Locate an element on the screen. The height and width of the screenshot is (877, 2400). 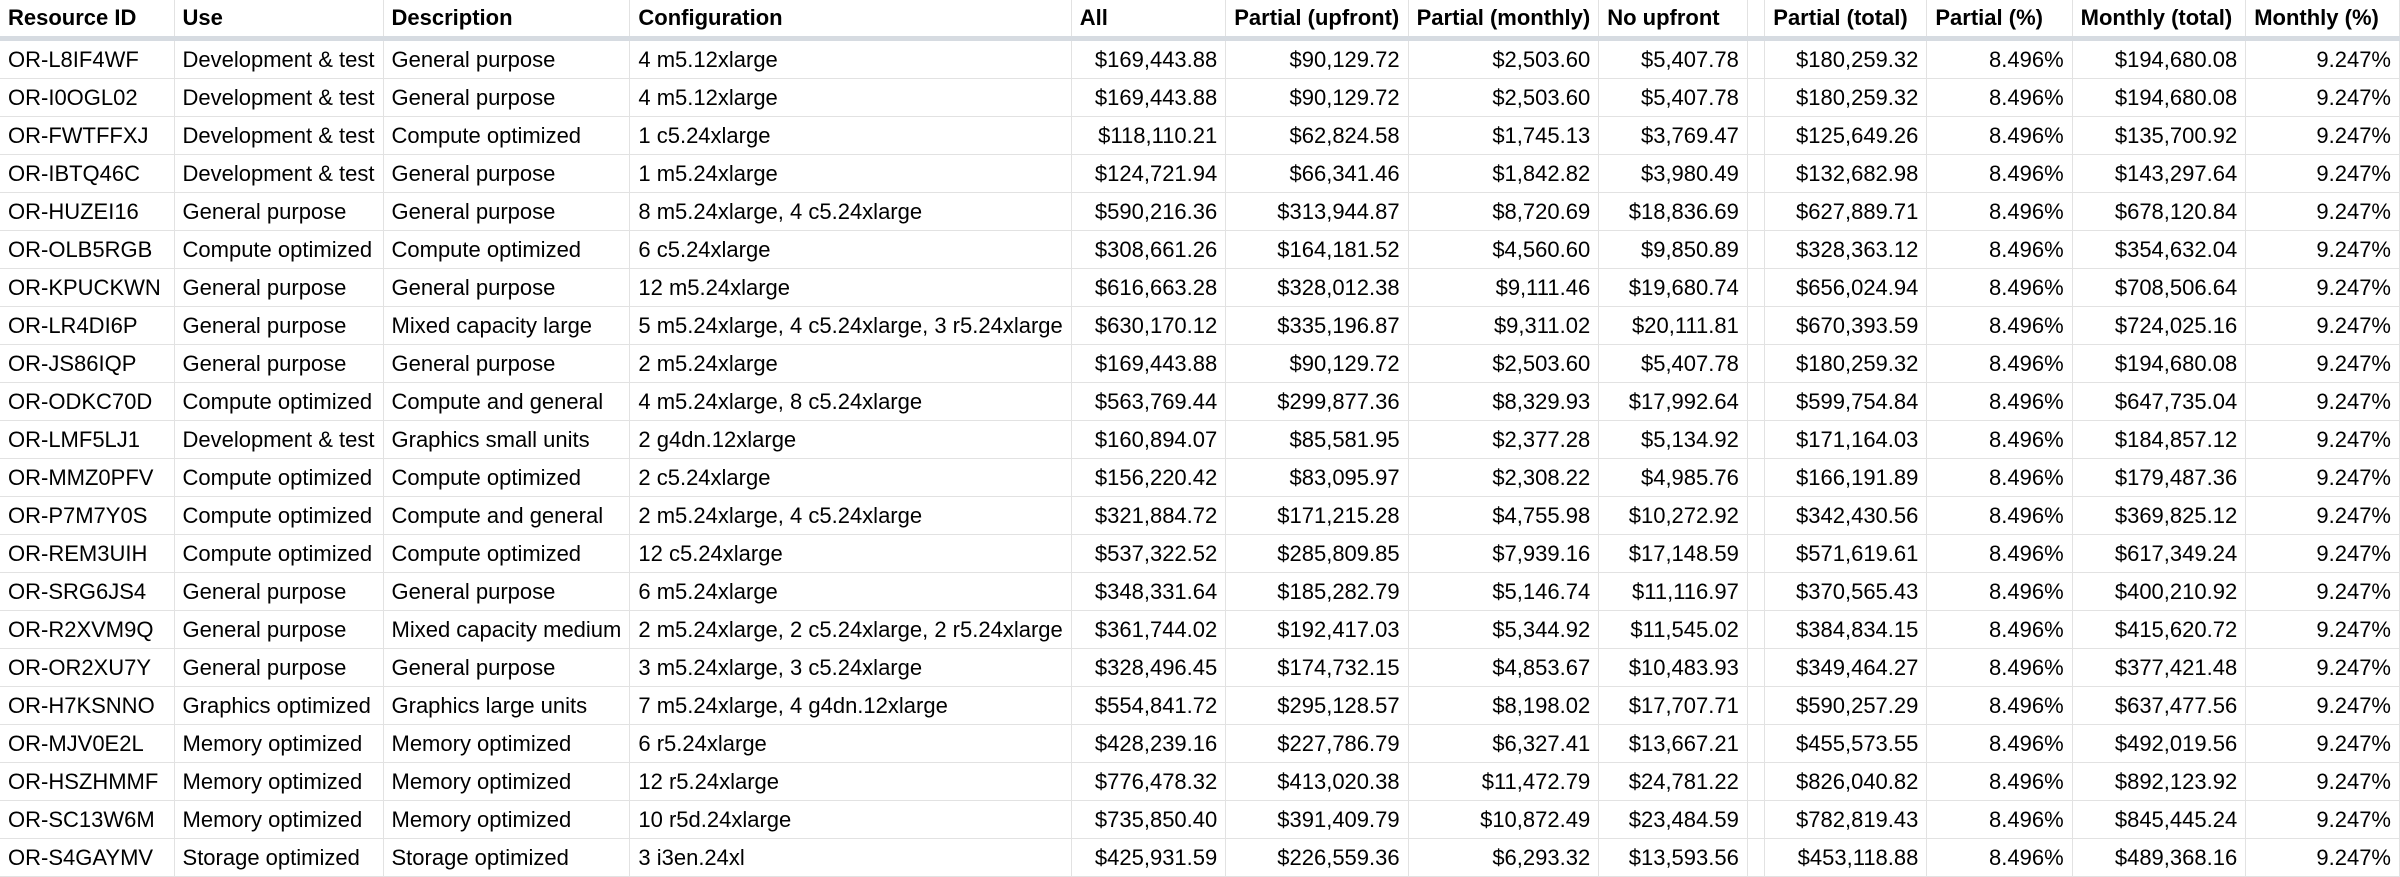
cell-partial-upfront: $192,417.03 is located at coordinates (1317, 629).